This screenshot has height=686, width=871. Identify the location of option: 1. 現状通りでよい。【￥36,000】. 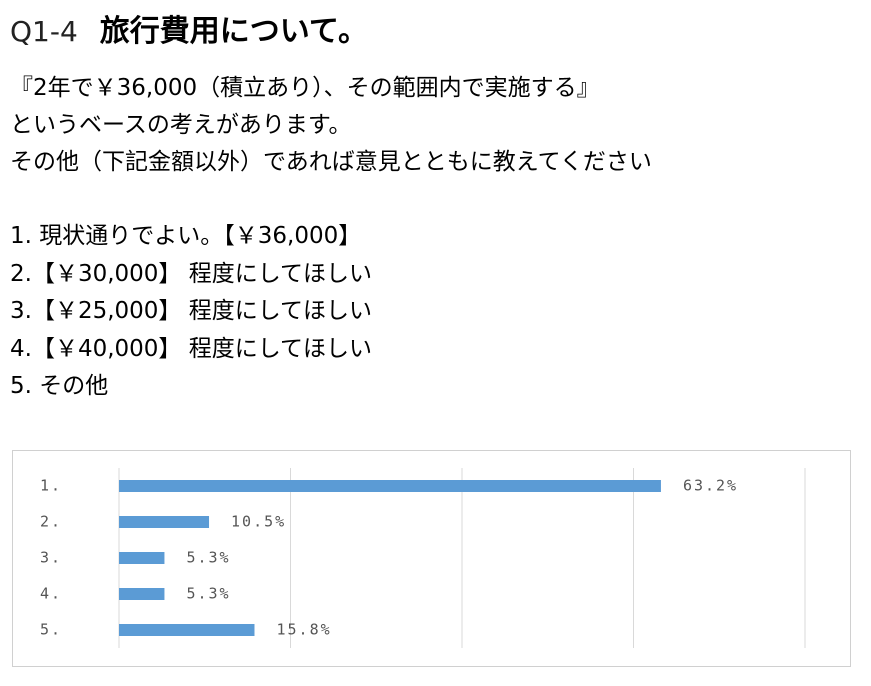
(186, 236).